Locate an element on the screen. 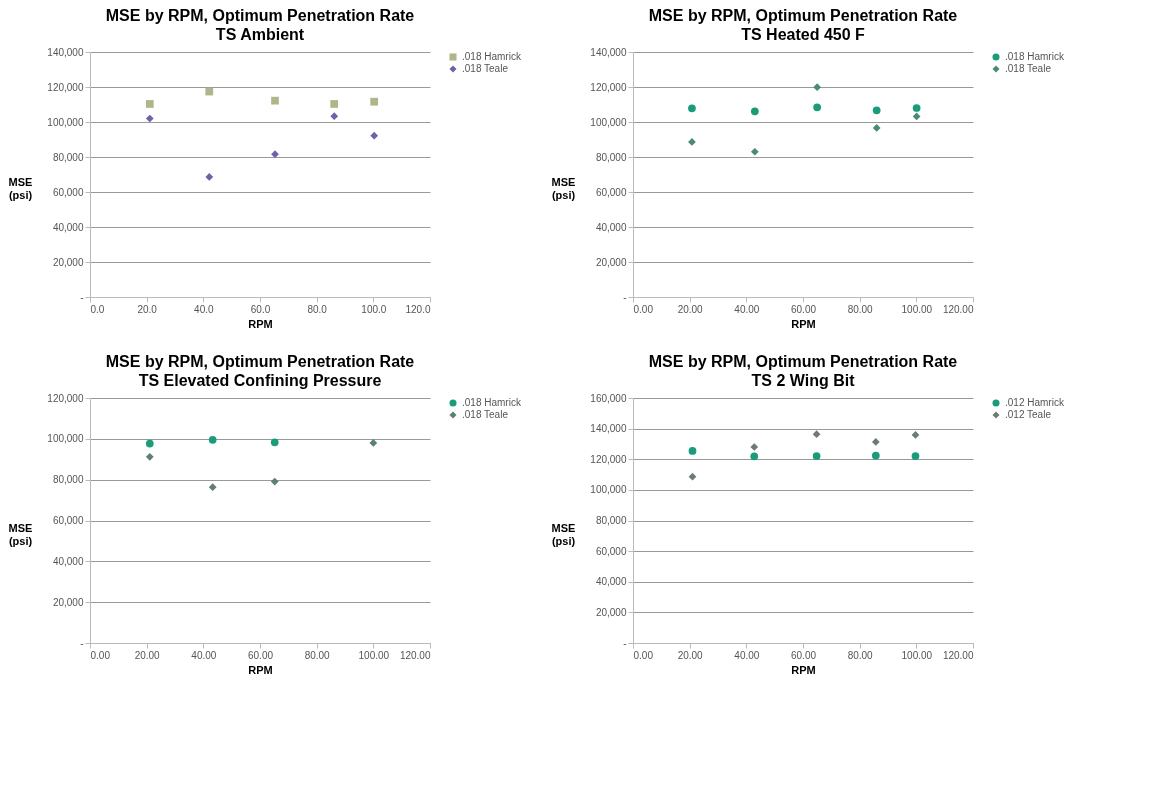 The image size is (1151, 803). chart-subtitle: TS Elevated Confining Pressure is located at coordinates (260, 380).